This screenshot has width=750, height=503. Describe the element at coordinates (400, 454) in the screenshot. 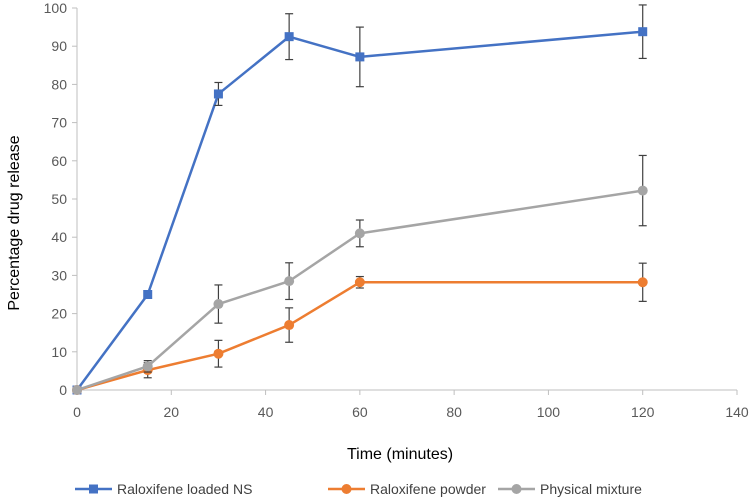

I see `x-axis-title: Time (minutes)` at that location.